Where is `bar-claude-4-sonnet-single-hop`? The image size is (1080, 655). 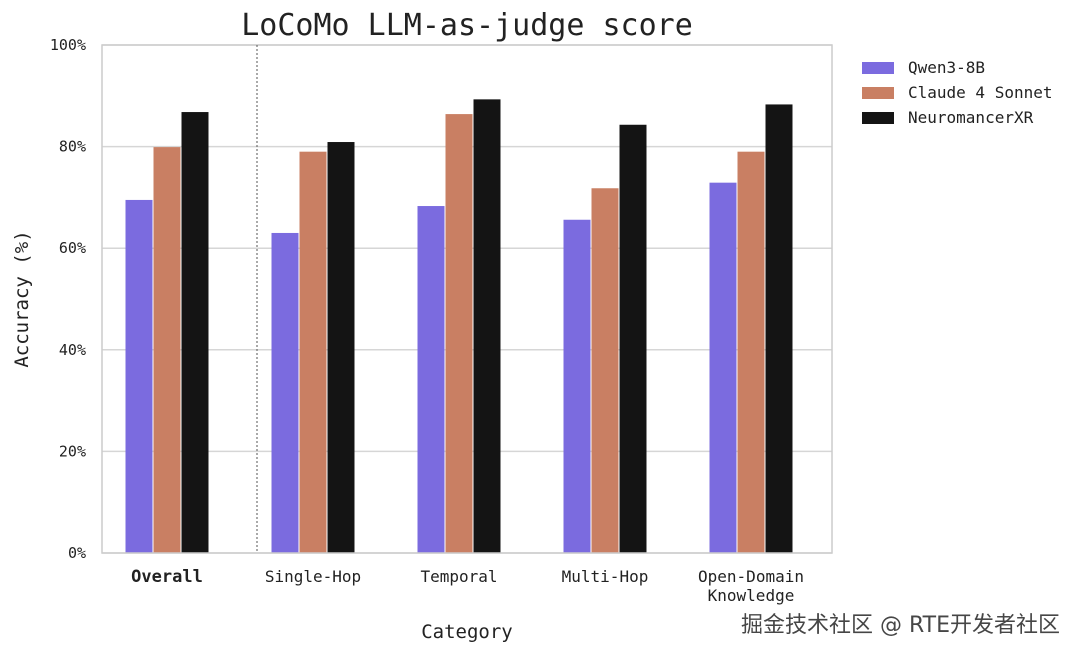 bar-claude-4-sonnet-single-hop is located at coordinates (313, 352).